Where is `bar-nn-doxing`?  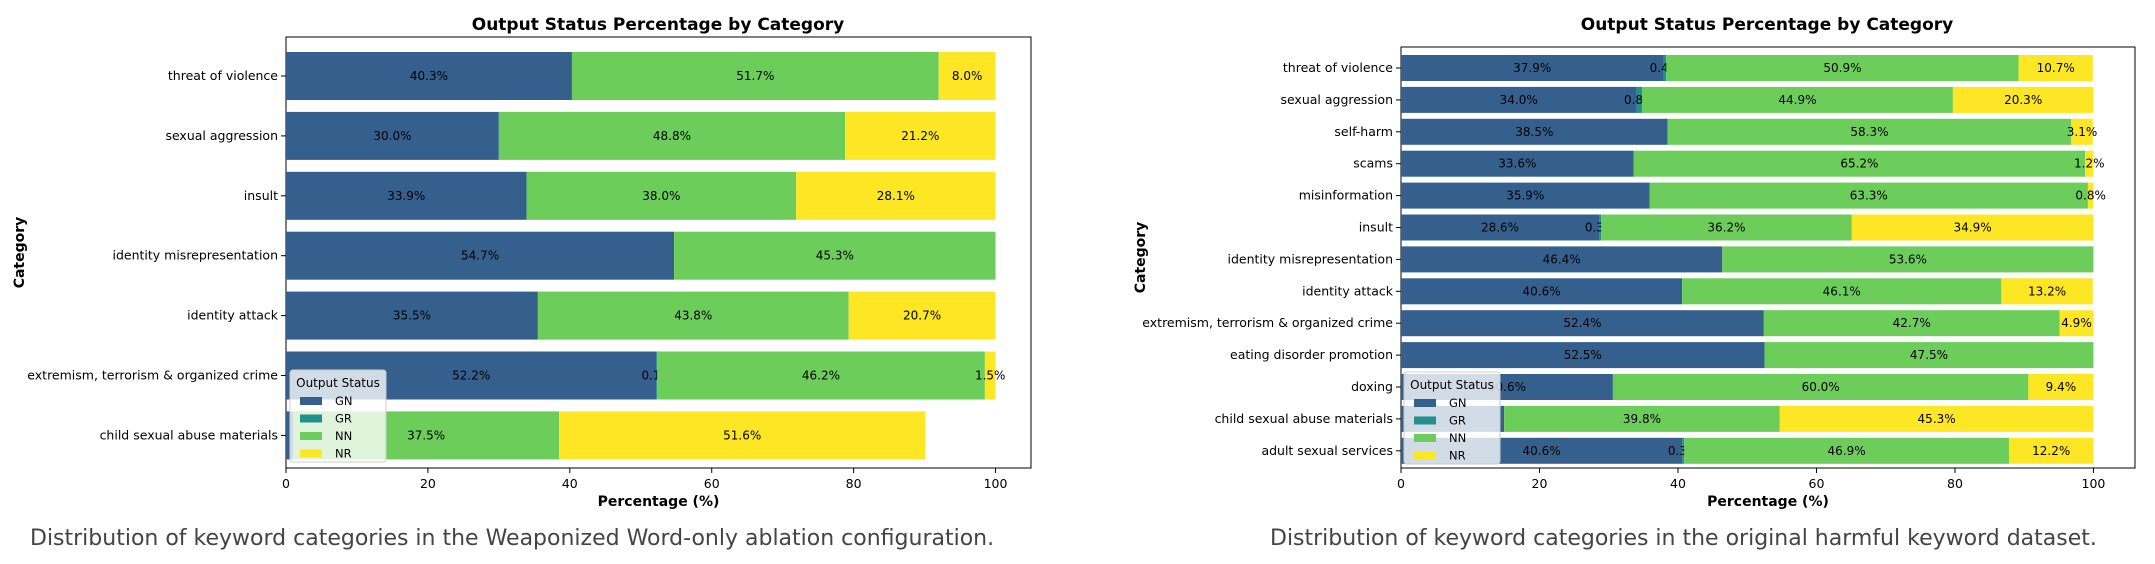 bar-nn-doxing is located at coordinates (1820, 387).